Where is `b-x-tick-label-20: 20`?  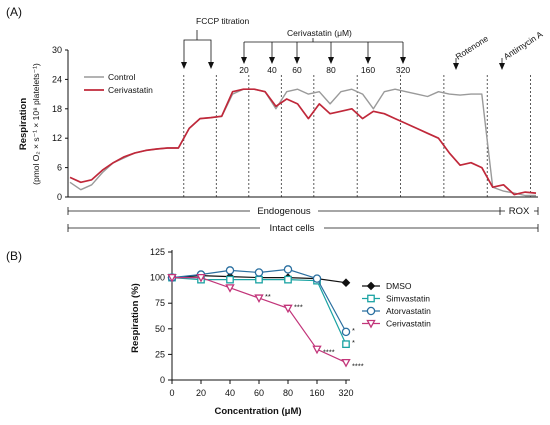
b-x-tick-label-20: 20 is located at coordinates (201, 393).